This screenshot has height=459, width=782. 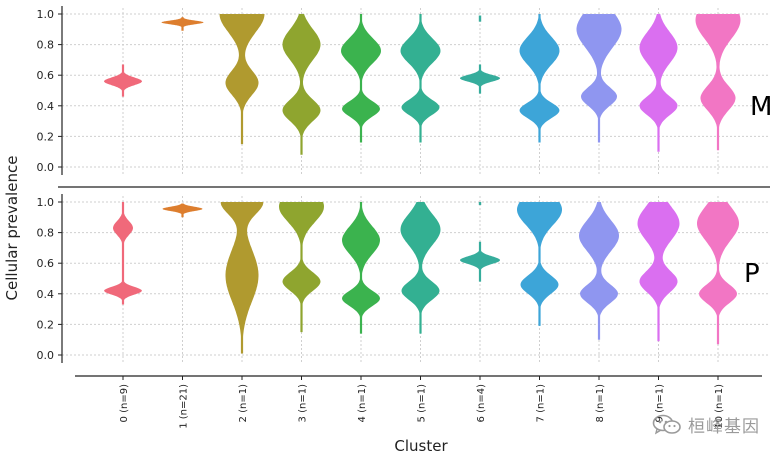 I want to click on x-tick-label: 8 (n=1), so click(x=600, y=403).